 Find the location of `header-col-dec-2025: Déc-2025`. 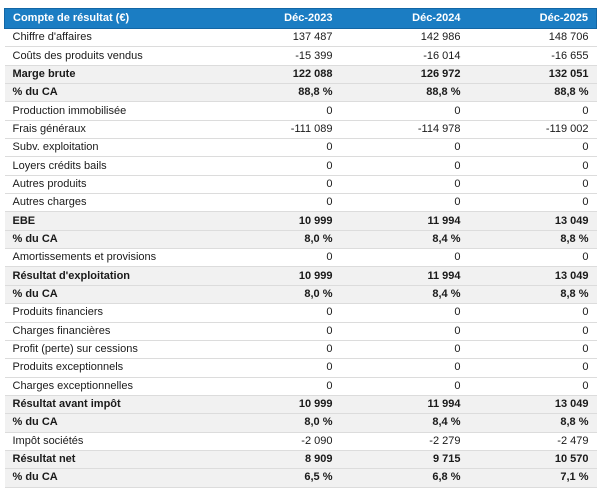

header-col-dec-2025: Déc-2025 is located at coordinates (532, 18).